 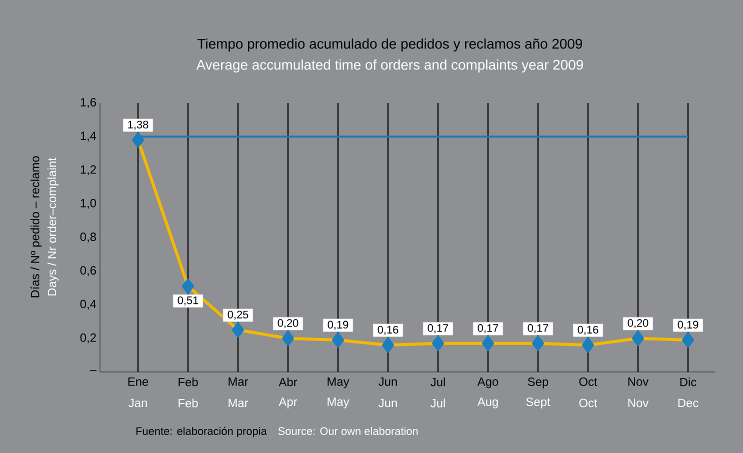 I want to click on text: Sept, so click(x=538, y=403).